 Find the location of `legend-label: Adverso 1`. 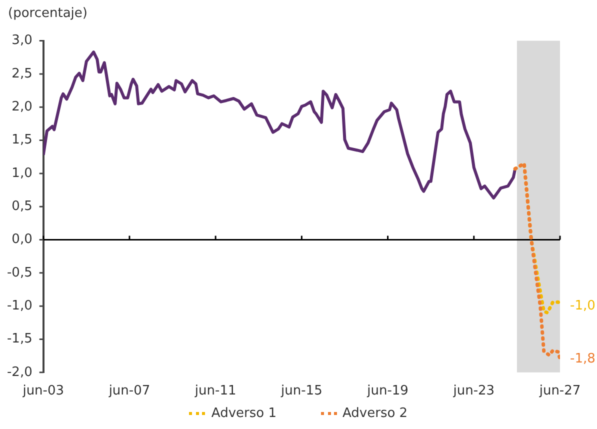

legend-label: Adverso 1 is located at coordinates (243, 413).